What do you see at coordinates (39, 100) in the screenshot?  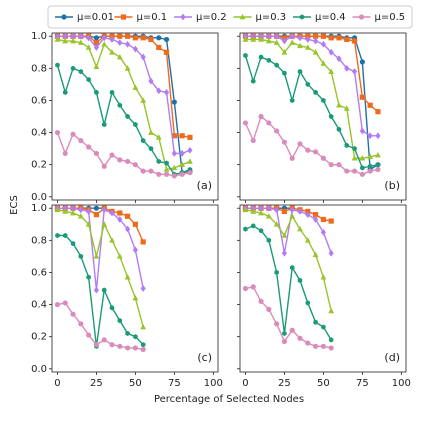 I see `y-tick-label: 0.6` at bounding box center [39, 100].